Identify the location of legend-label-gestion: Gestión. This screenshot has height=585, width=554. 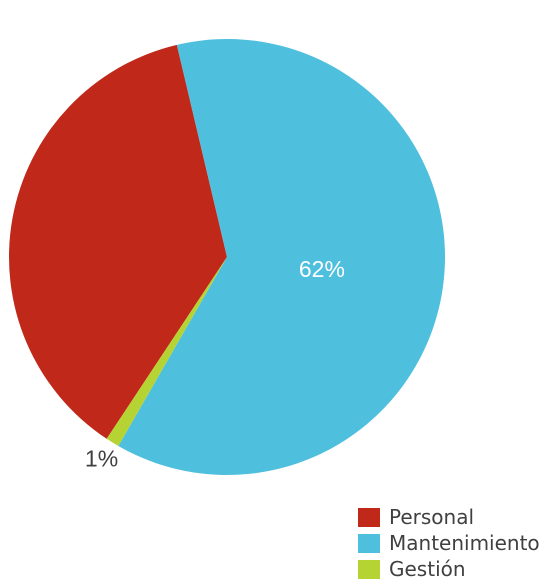
(427, 569).